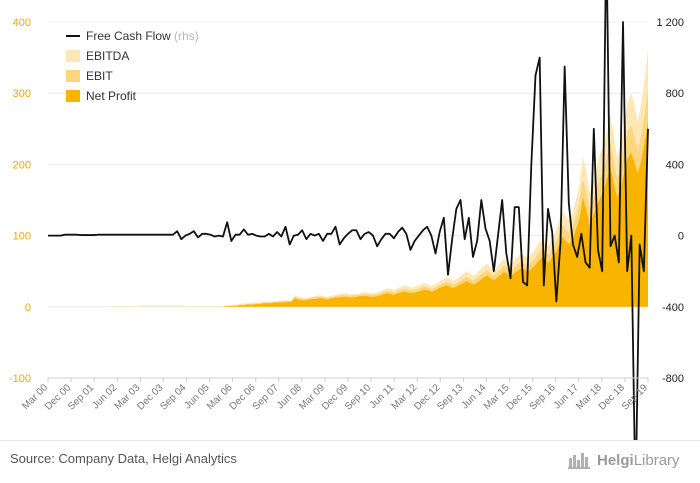 This screenshot has width=700, height=483. What do you see at coordinates (670, 23) in the screenshot?
I see `right-axis-tick: 1 200` at bounding box center [670, 23].